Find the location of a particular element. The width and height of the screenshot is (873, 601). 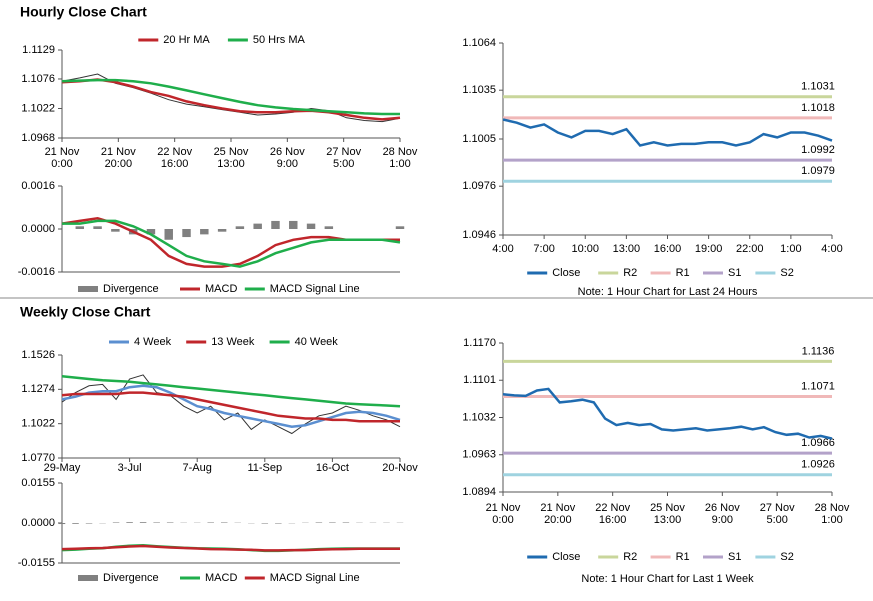

x-tick-label: 4:00 is located at coordinates (831, 249).